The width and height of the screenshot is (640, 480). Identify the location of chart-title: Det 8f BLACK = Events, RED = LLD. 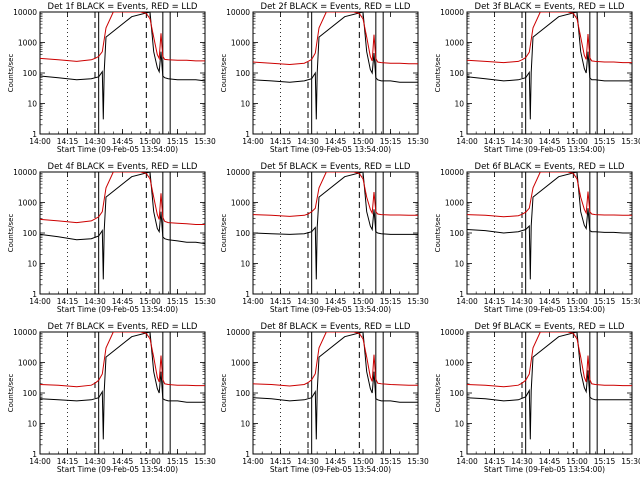
(336, 327).